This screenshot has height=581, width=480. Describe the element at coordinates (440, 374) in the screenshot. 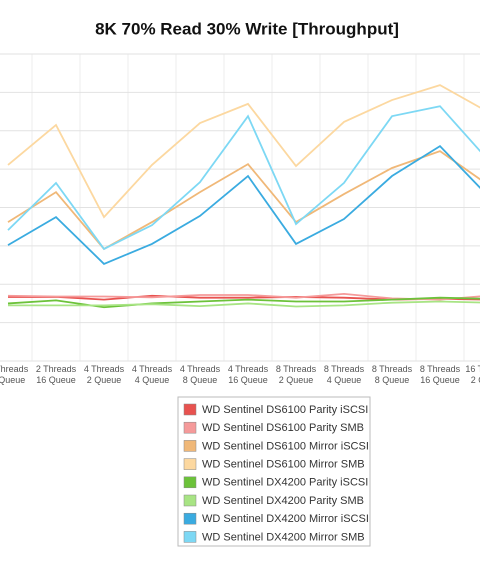

I see `x-tick-label: 8 Threads 16 Queue` at that location.